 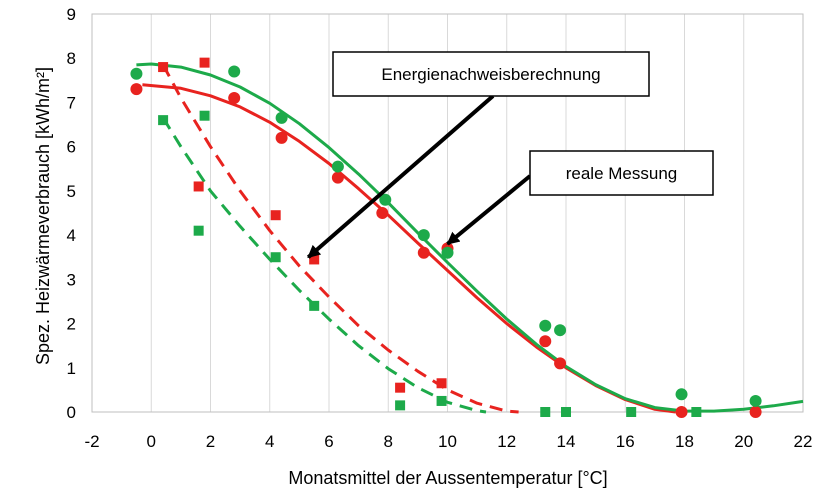 What do you see at coordinates (447, 478) in the screenshot?
I see `x-axis-title: Monatsmittel der Aussentemperatur [°C]` at bounding box center [447, 478].